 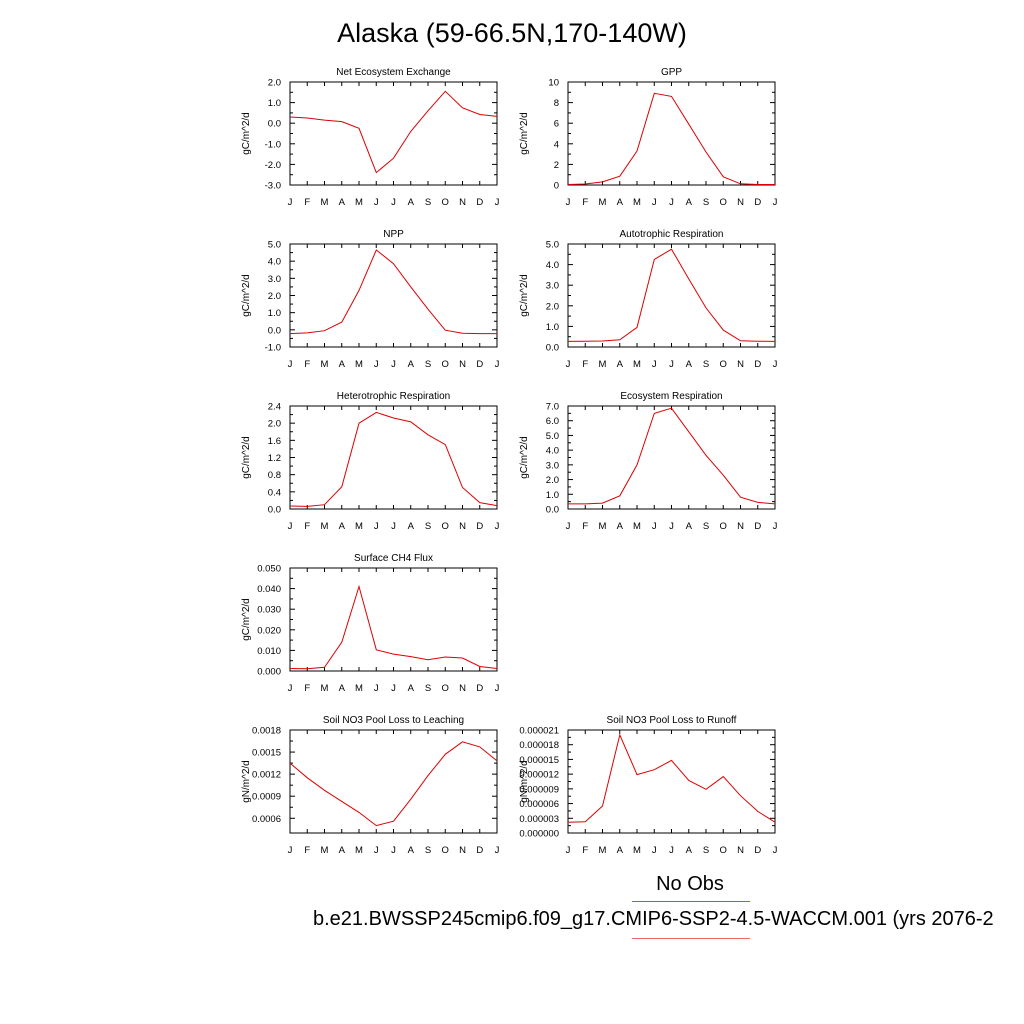 What do you see at coordinates (273, 186) in the screenshot?
I see `y-tick-label: -3.0` at bounding box center [273, 186].